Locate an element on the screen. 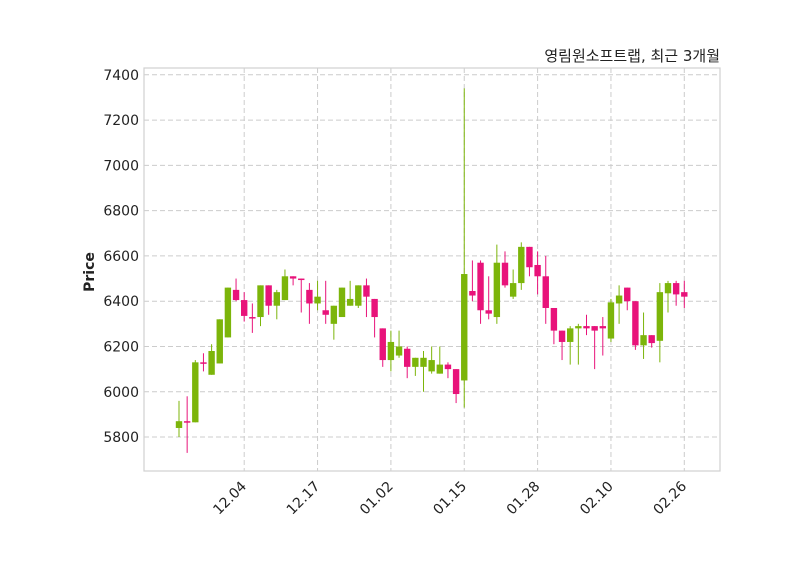 This screenshot has height=575, width=800. x-tick-label: 01.28 is located at coordinates (524, 499).